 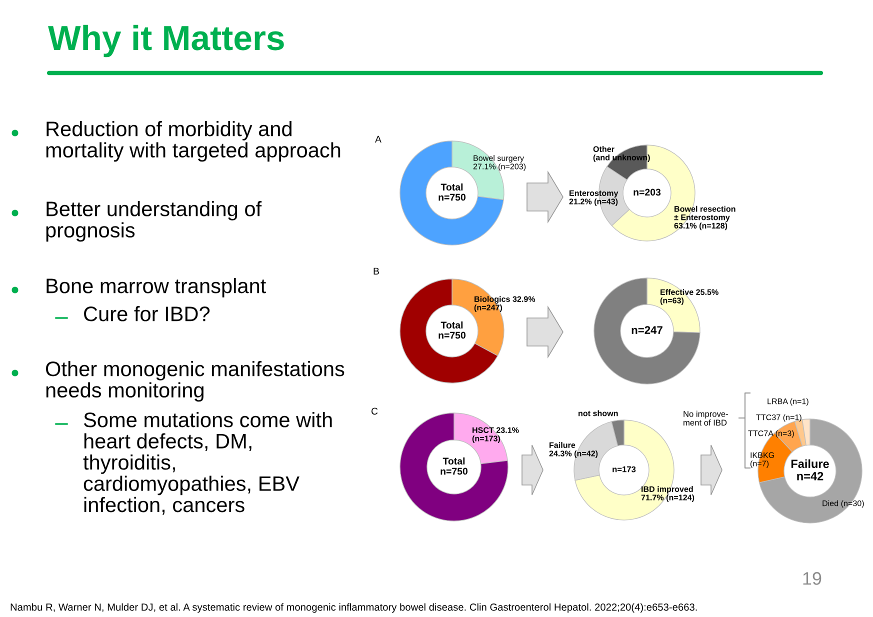 I want to click on text: Other monogenic manifestations needs monitoring, so click(x=195, y=381).